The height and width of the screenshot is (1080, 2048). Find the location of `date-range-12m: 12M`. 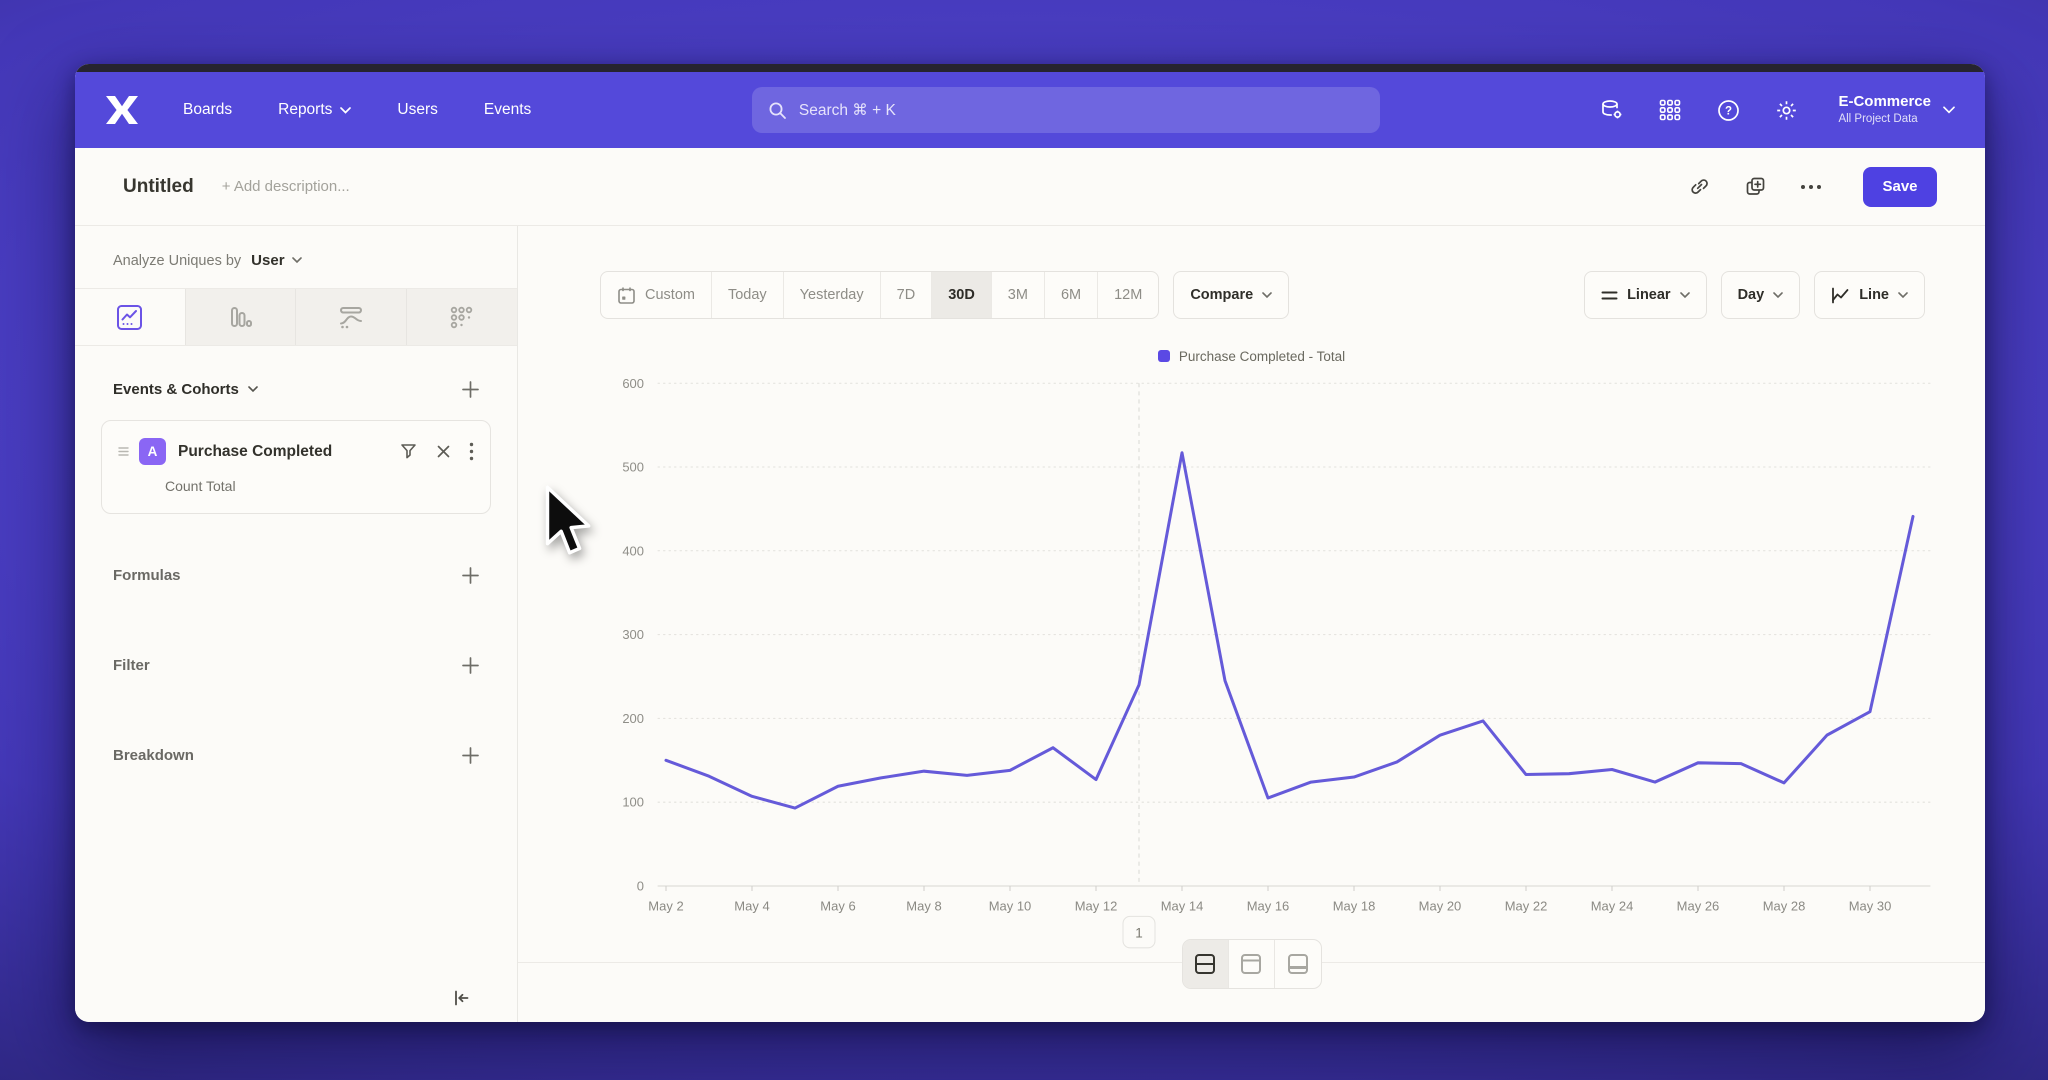

date-range-12m: 12M is located at coordinates (1128, 295).